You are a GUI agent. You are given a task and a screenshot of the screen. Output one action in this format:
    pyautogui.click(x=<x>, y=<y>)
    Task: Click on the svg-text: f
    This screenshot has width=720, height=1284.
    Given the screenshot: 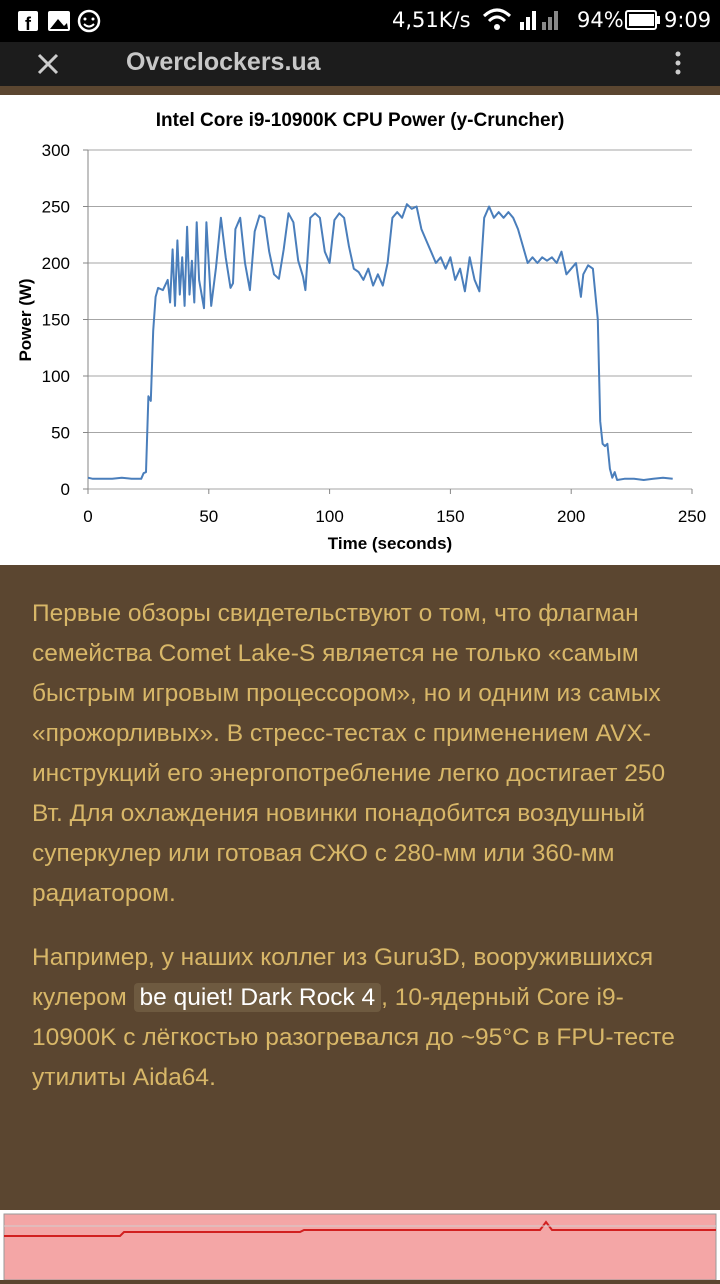 What is the action you would take?
    pyautogui.click(x=28, y=24)
    